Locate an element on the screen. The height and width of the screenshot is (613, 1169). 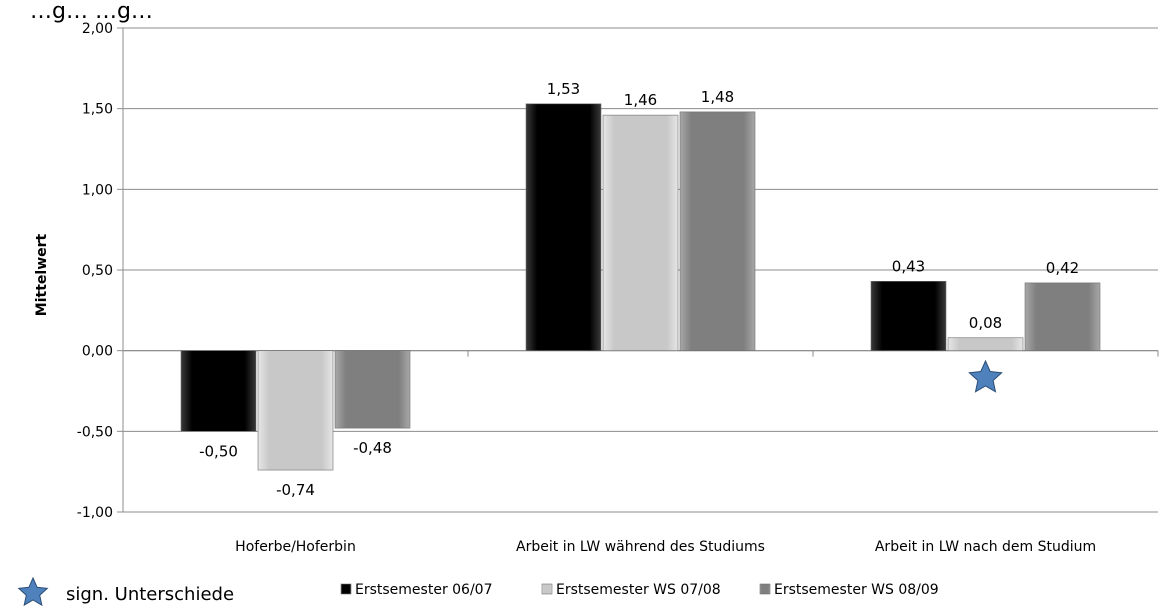
data-label: 0,43 is located at coordinates (908, 266).